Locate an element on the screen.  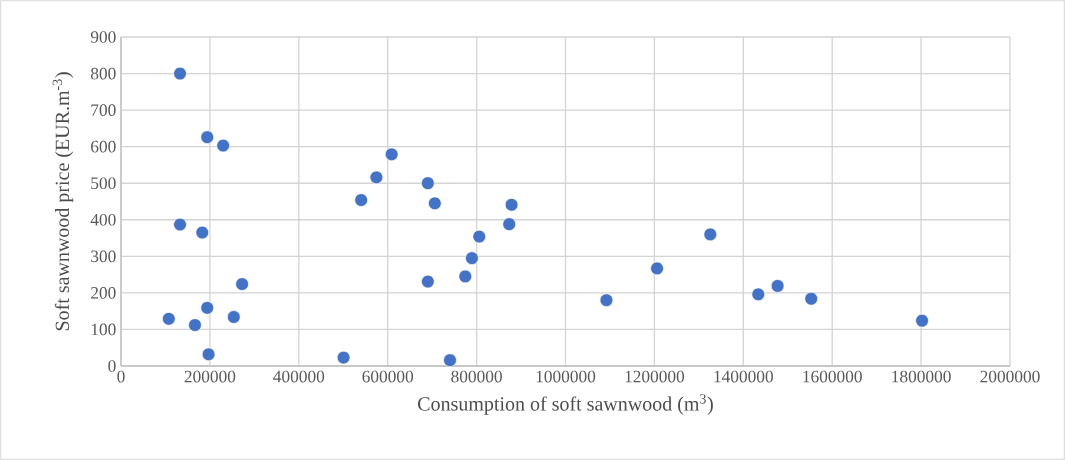
x-tick-label: 400000 is located at coordinates (299, 376).